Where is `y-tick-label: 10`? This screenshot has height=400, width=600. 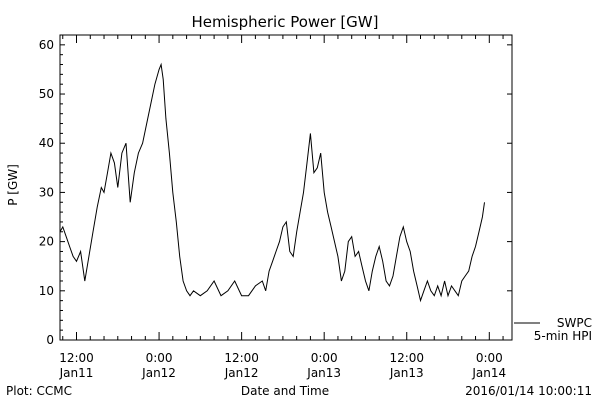 y-tick-label: 10 is located at coordinates (46, 291).